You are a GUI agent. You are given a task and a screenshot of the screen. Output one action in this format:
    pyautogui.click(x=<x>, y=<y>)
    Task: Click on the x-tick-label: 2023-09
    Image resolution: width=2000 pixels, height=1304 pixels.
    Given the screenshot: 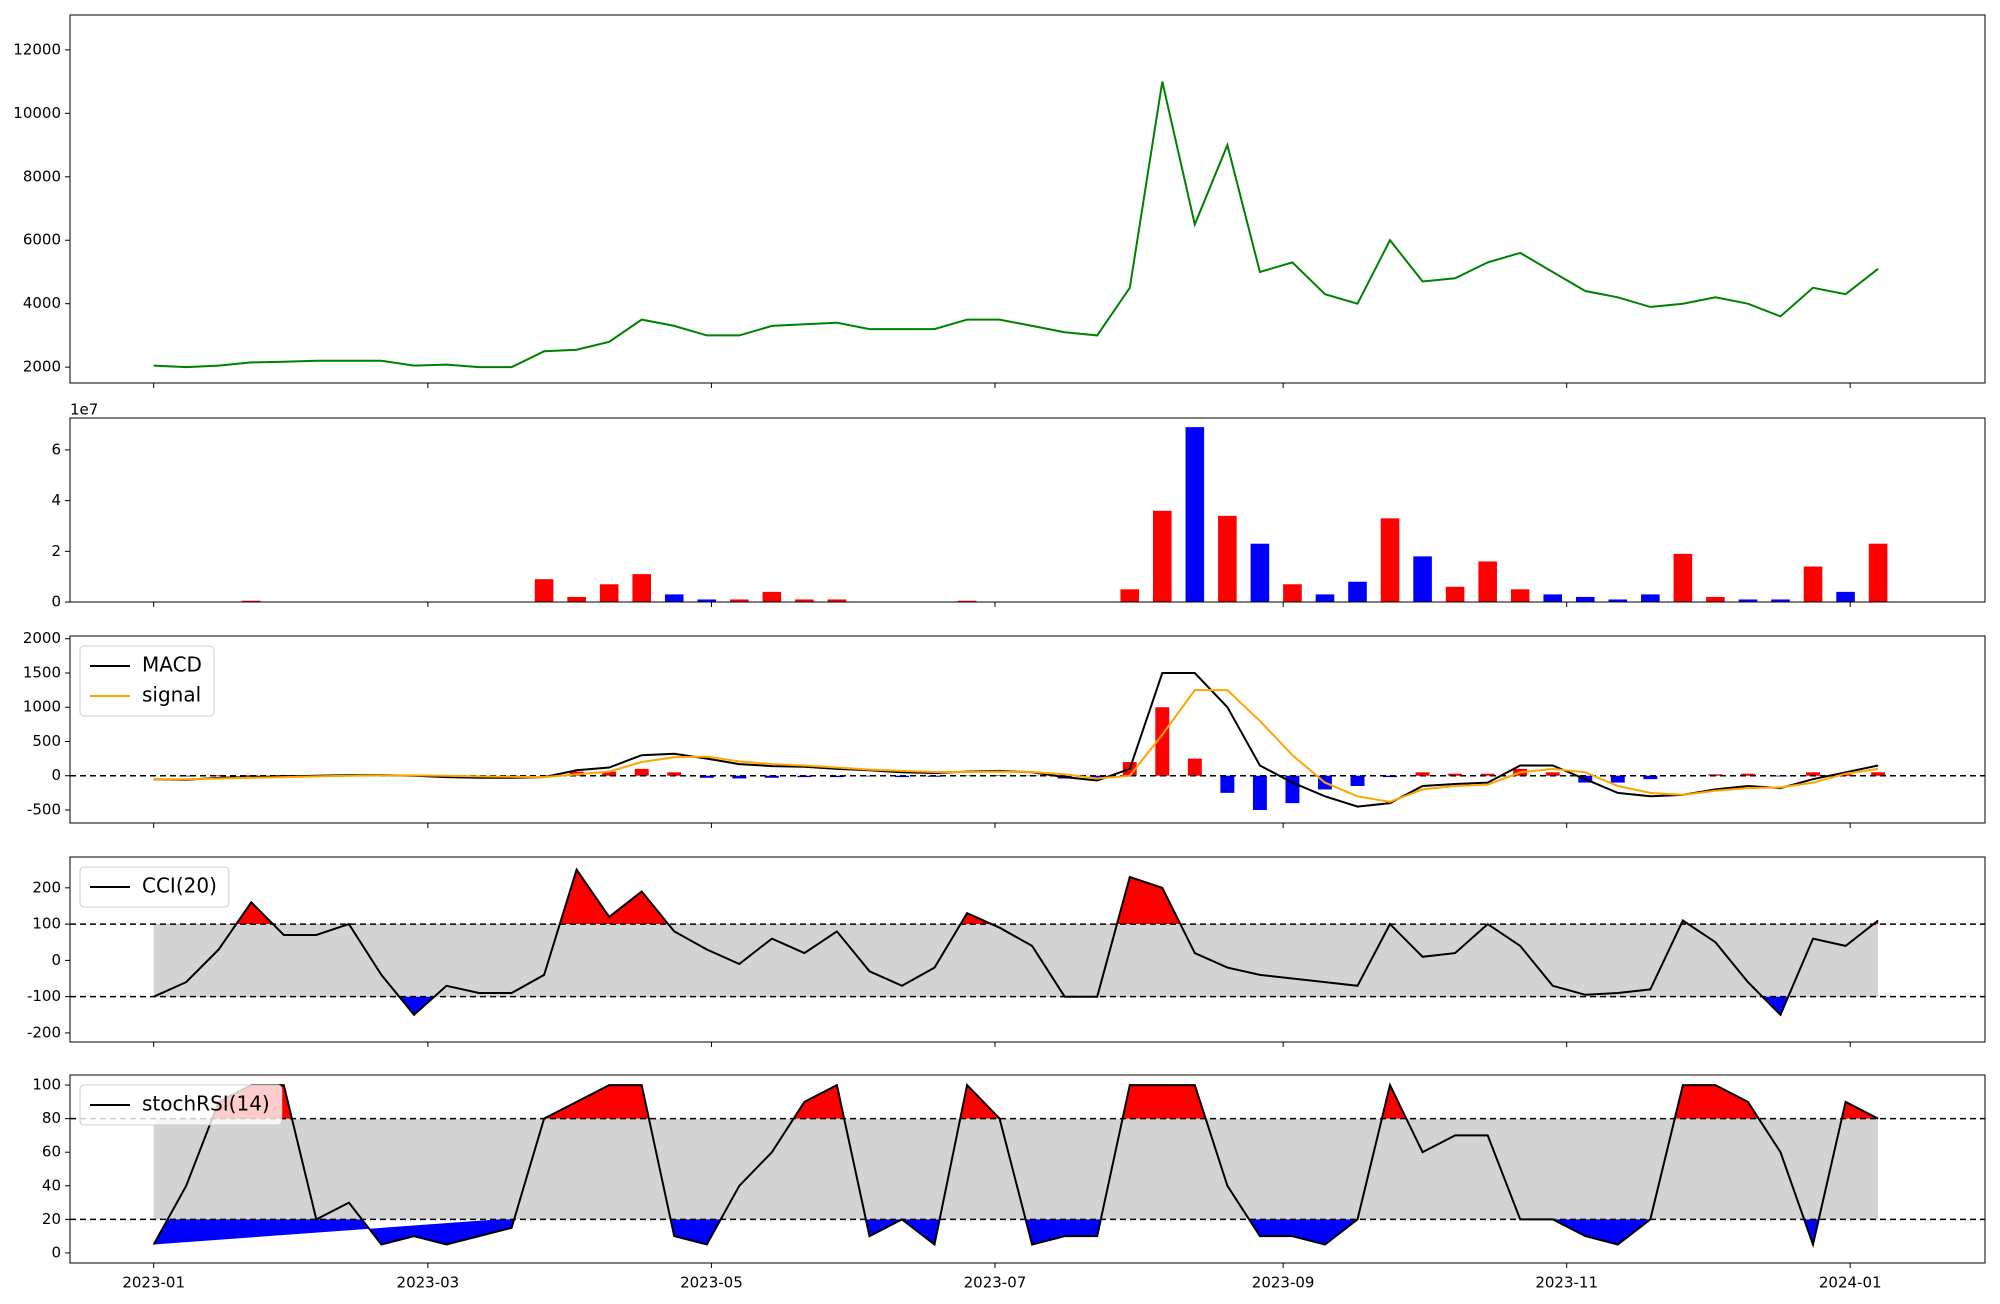 What is the action you would take?
    pyautogui.click(x=1283, y=1283)
    